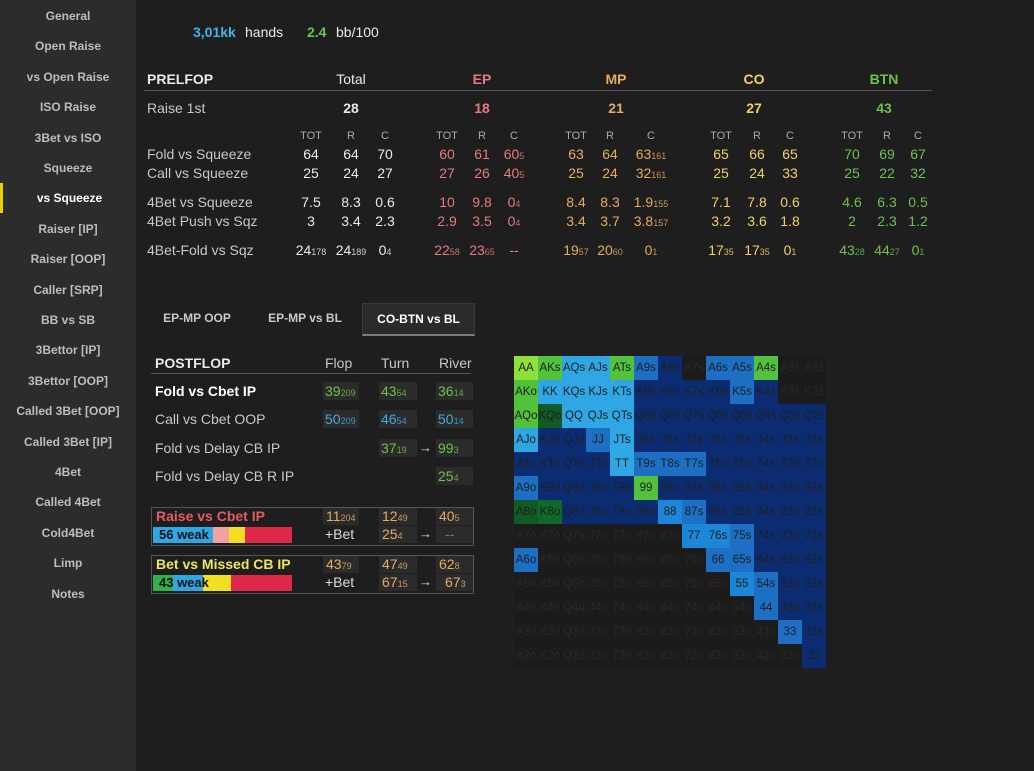 The image size is (1034, 771). I want to click on preflop-cell-sample: 189, so click(359, 252).